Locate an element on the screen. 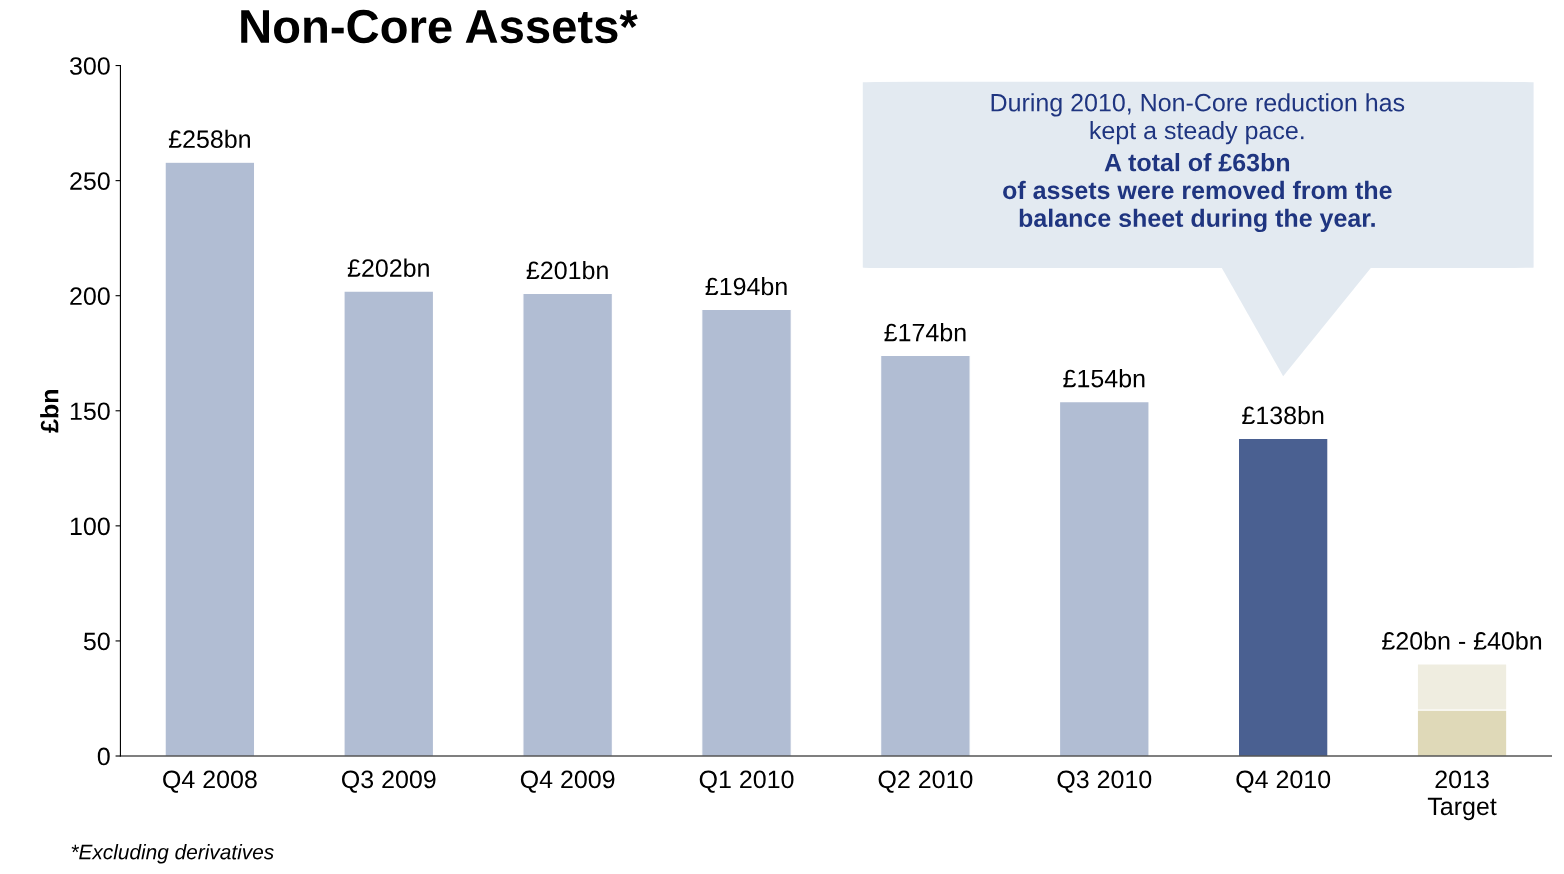 The height and width of the screenshot is (874, 1564). y-tick-label: 0 is located at coordinates (103, 756).